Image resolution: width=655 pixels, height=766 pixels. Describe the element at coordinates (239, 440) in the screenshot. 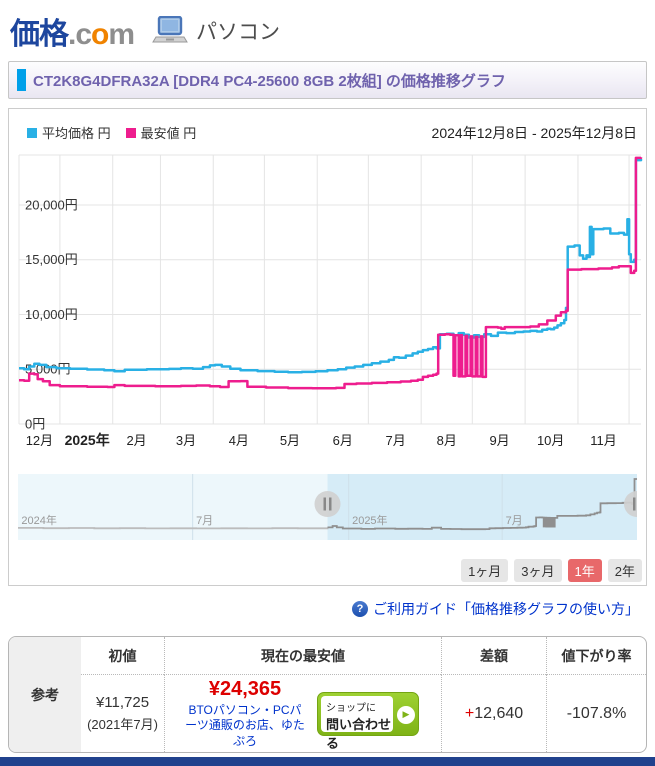

I see `svg-text: 4月` at that location.